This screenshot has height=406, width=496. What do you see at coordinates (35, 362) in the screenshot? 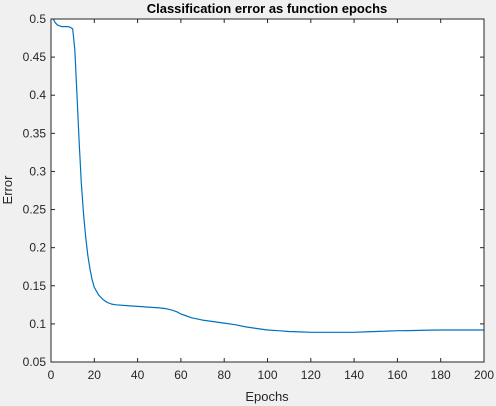
I see `y-tick-label: 0.05` at bounding box center [35, 362].